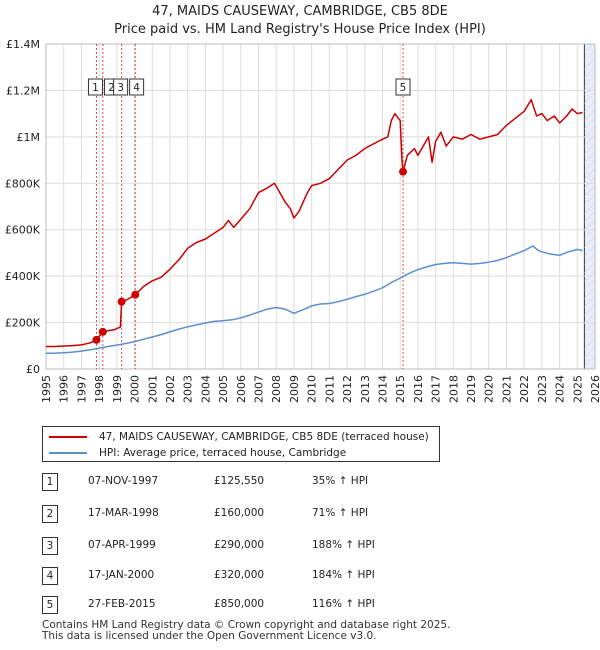  Describe the element at coordinates (50, 546) in the screenshot. I see `sale-number-badge: 3` at that location.